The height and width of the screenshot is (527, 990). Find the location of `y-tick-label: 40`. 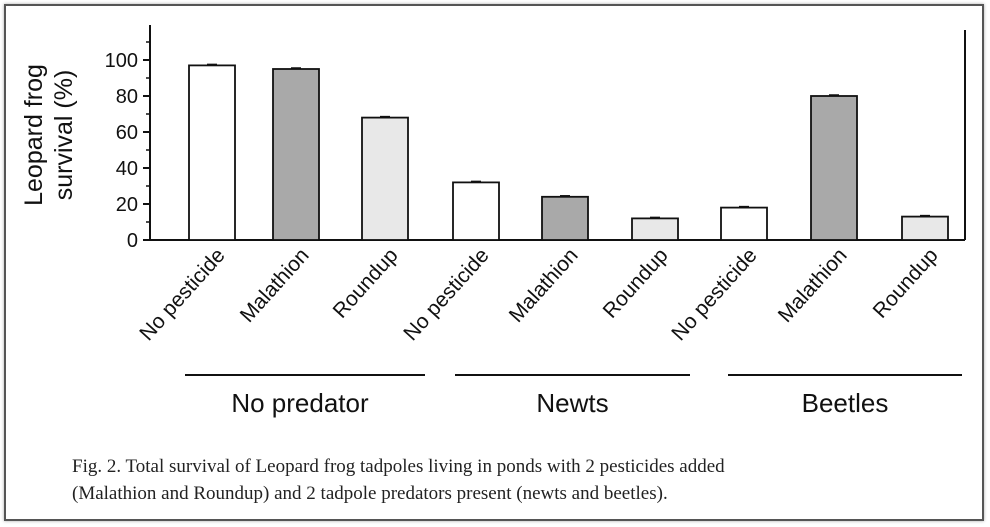

y-tick-label: 40 is located at coordinates (127, 169).